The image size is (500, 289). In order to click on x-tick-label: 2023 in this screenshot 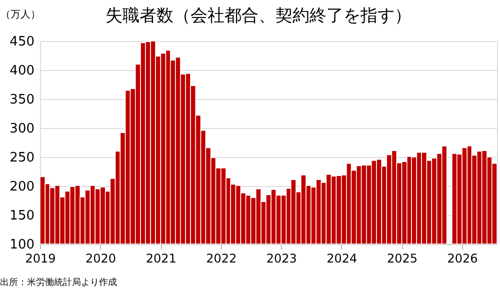, I will do `click(281, 259)`.